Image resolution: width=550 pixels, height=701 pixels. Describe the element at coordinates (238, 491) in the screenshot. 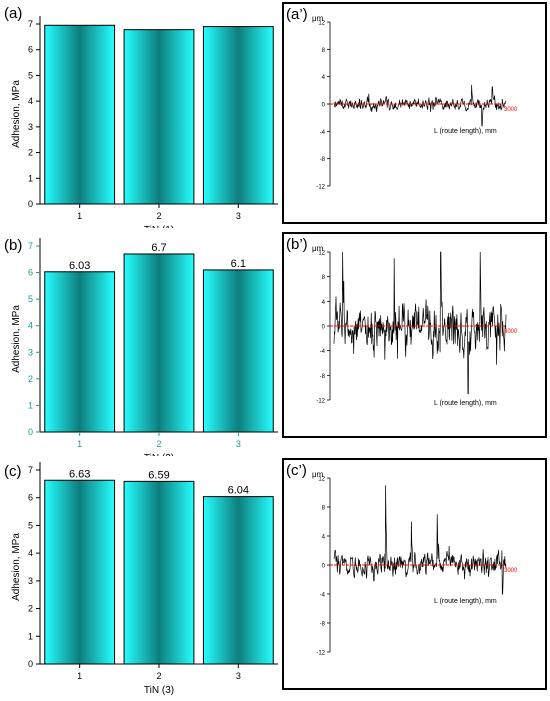

I see `data-label: 6.04` at that location.